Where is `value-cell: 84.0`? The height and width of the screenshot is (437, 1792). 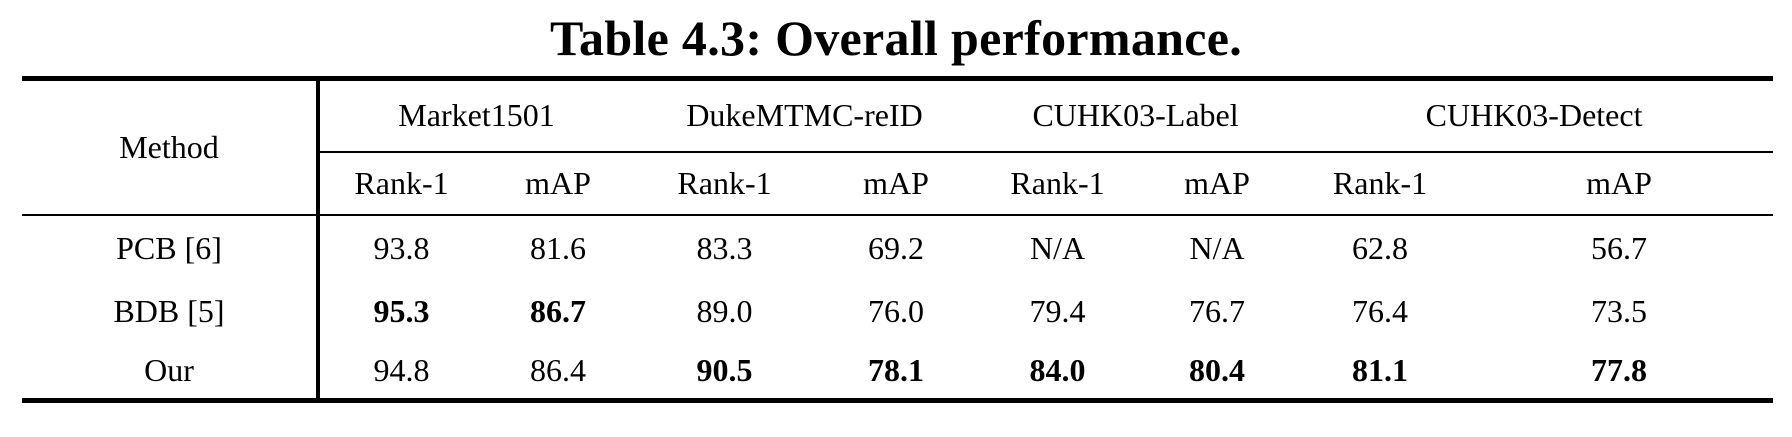 value-cell: 84.0 is located at coordinates (1058, 372).